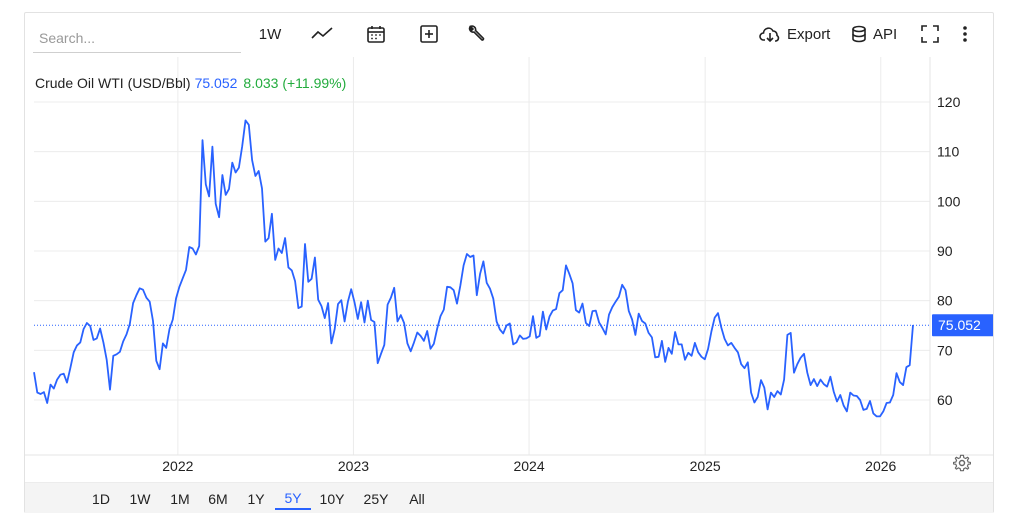  I want to click on settings-tools-button, so click(476, 34).